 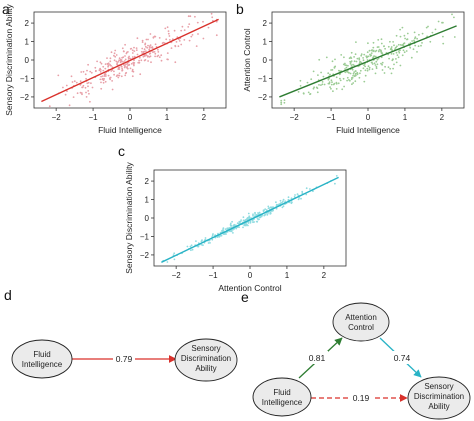 I want to click on coefficient-label: 0.81, so click(x=317, y=358).